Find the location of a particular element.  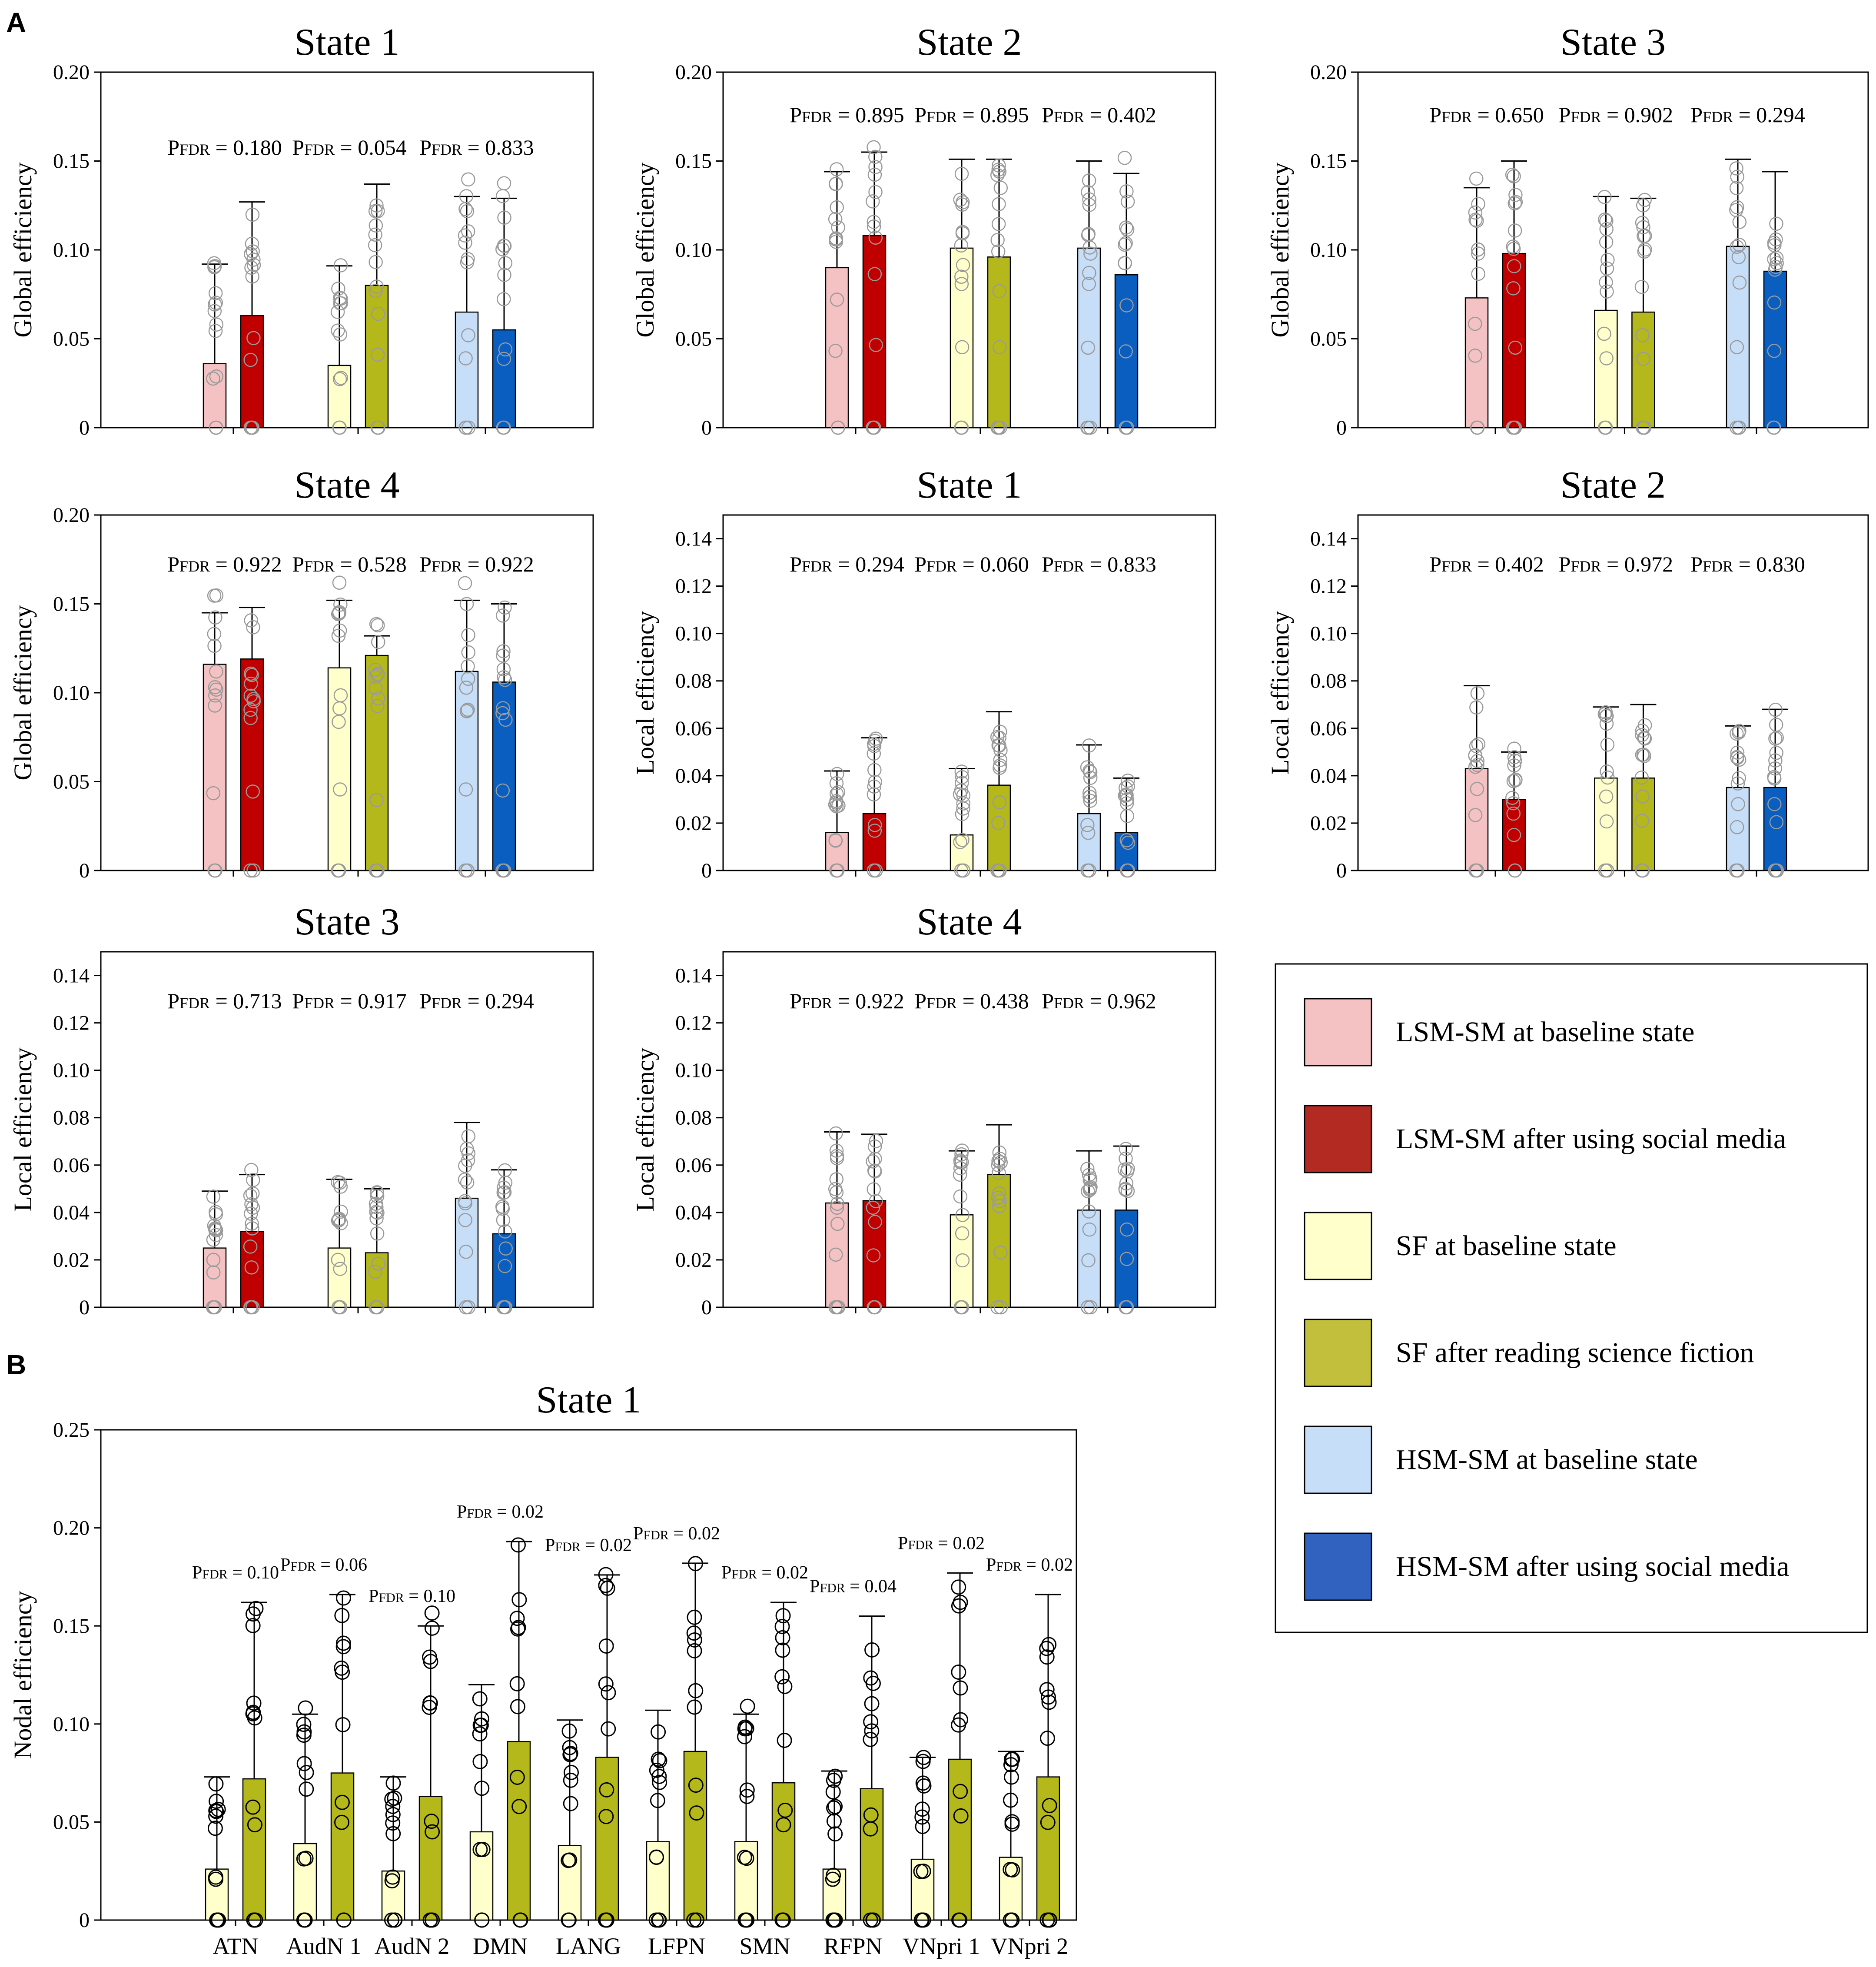

legend-swatch is located at coordinates (1338, 1139).